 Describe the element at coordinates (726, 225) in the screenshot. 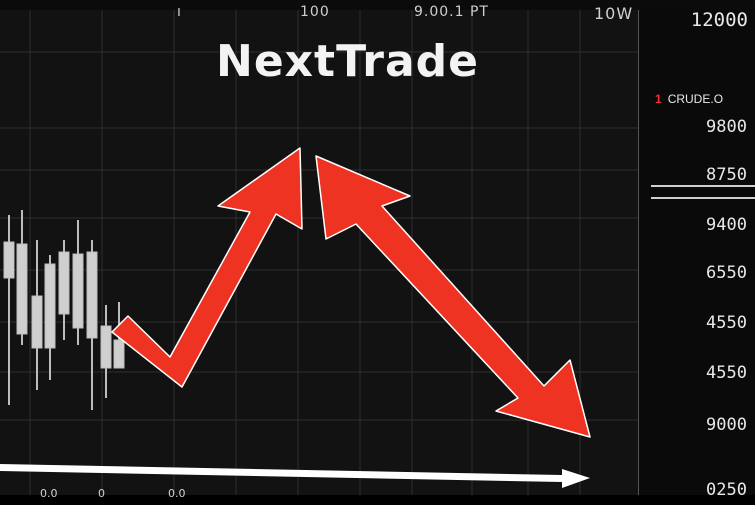

I see `price-level: 9400` at that location.